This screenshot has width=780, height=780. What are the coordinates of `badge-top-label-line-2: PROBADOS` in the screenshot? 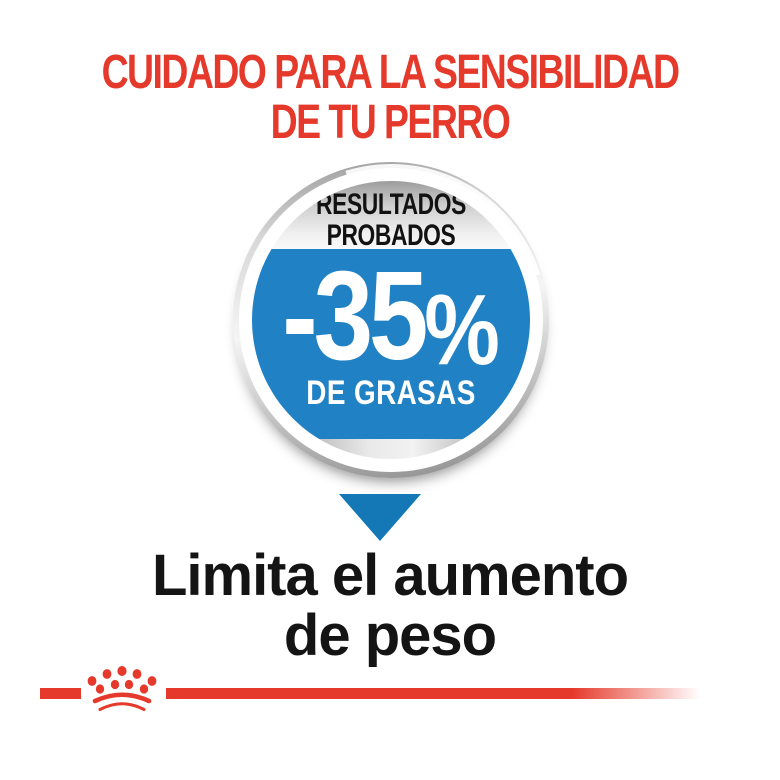 It's located at (391, 235).